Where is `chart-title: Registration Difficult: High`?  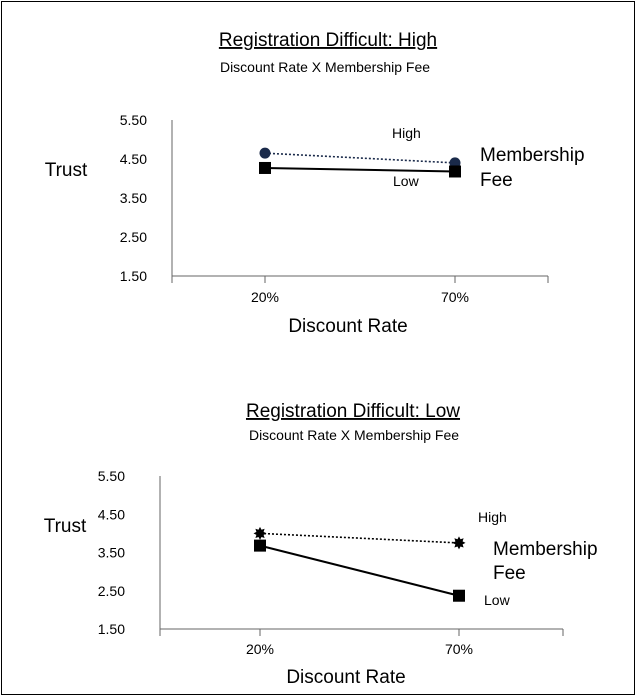 chart-title: Registration Difficult: High is located at coordinates (328, 40).